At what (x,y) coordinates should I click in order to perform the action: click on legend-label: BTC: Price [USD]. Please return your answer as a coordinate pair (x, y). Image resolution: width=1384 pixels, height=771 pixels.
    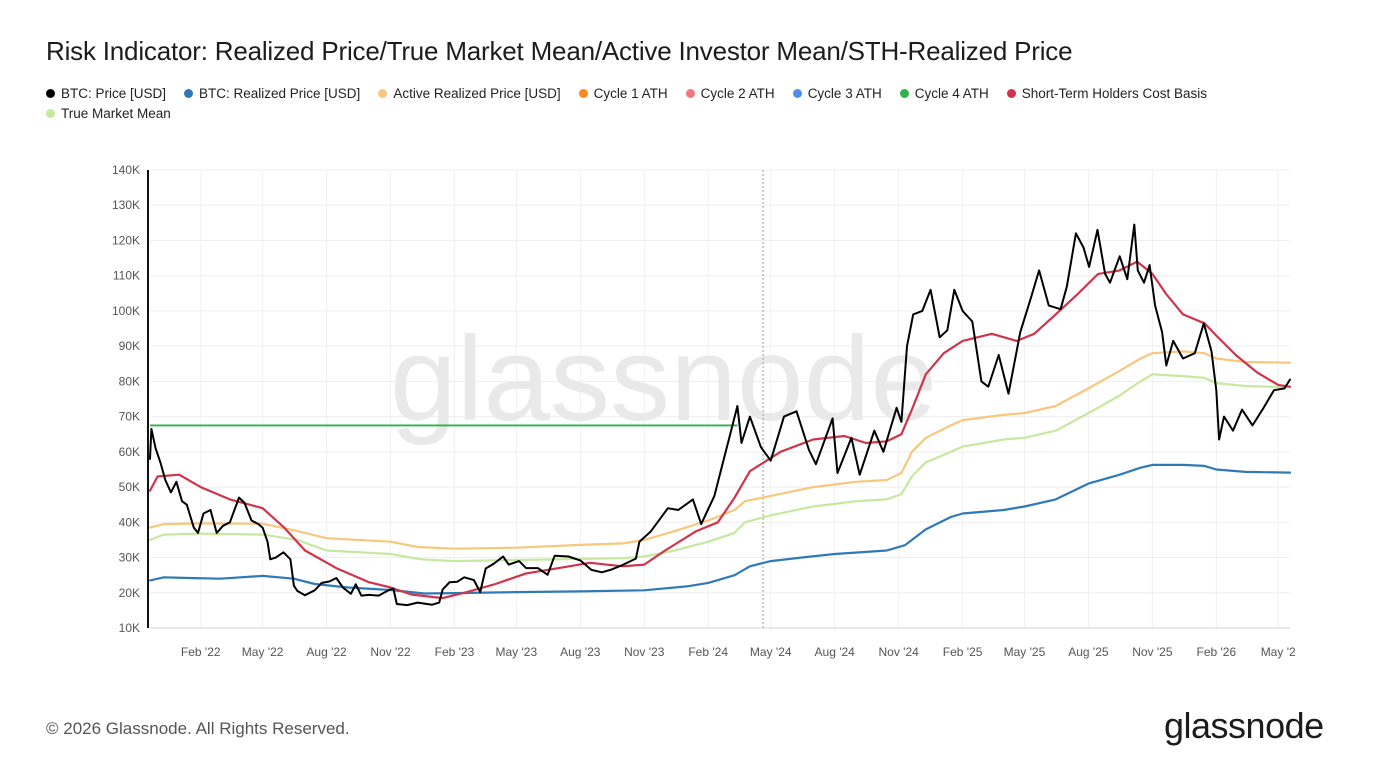
    Looking at the image, I should click on (114, 93).